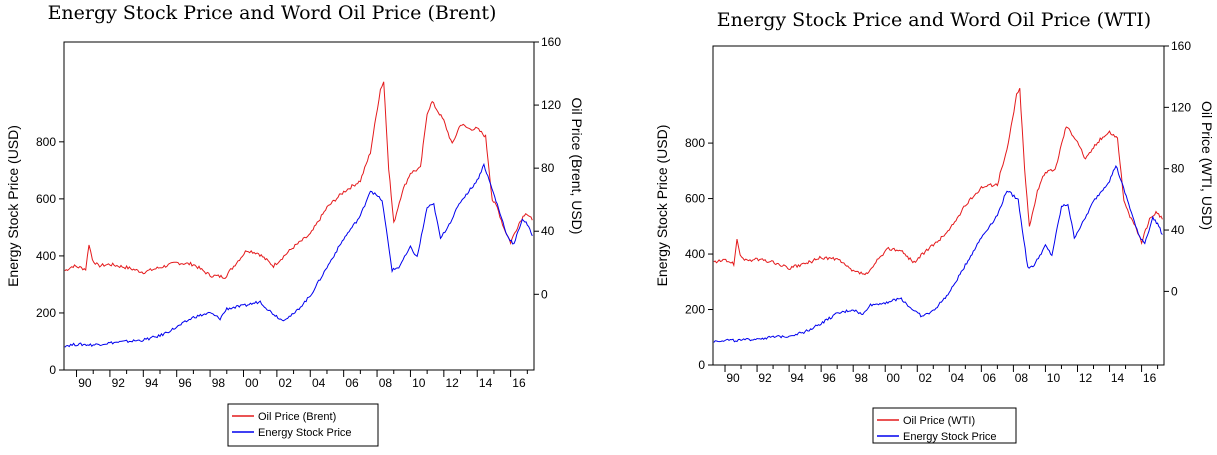 The image size is (1217, 455). I want to click on y2-axis-label: Oil Price (Brent, USD), so click(577, 166).